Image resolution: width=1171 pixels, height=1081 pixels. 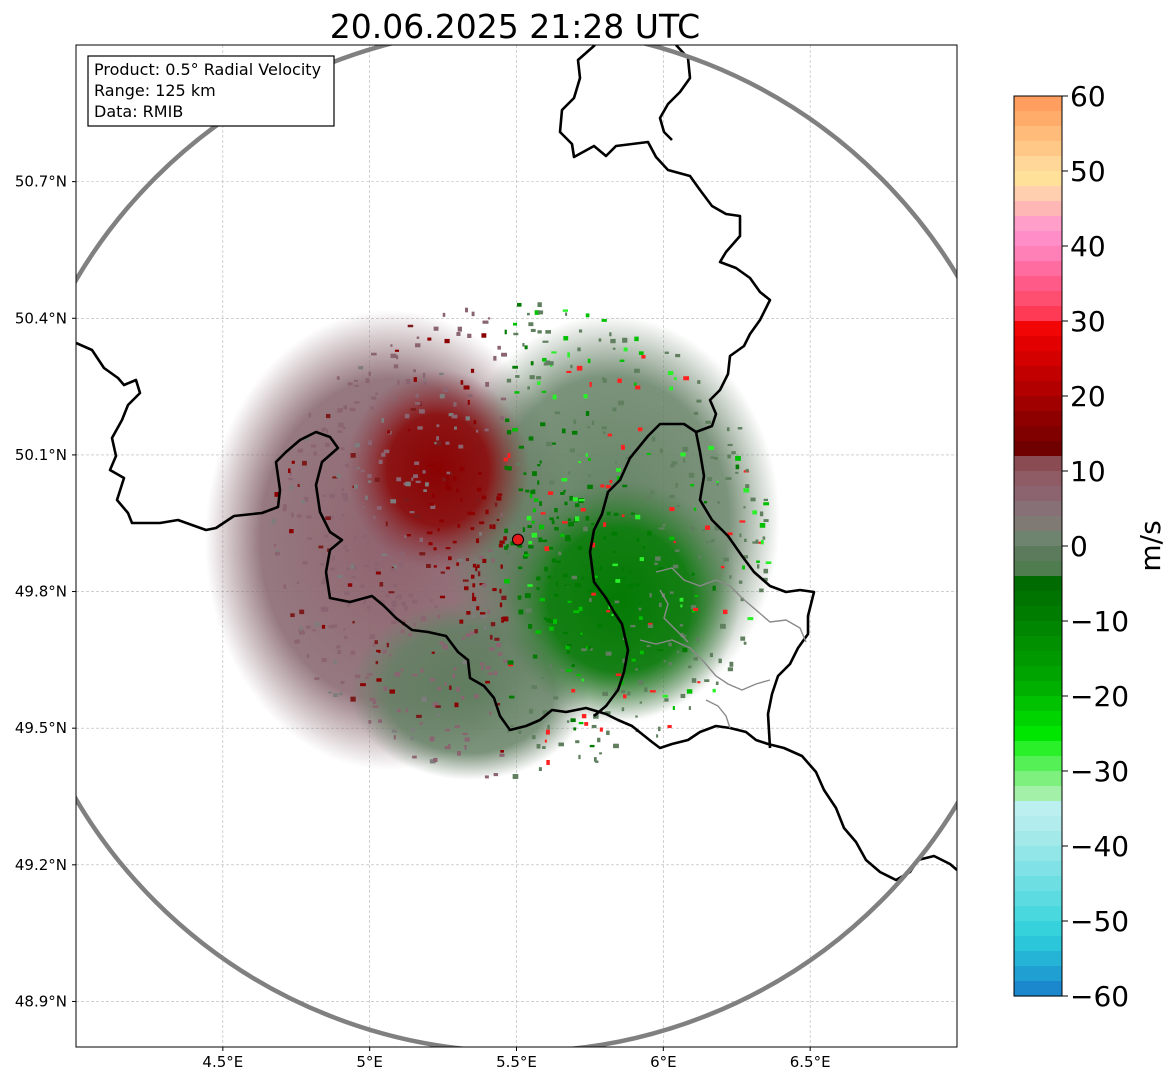 What do you see at coordinates (211, 91) in the screenshot?
I see `info-box-frame` at bounding box center [211, 91].